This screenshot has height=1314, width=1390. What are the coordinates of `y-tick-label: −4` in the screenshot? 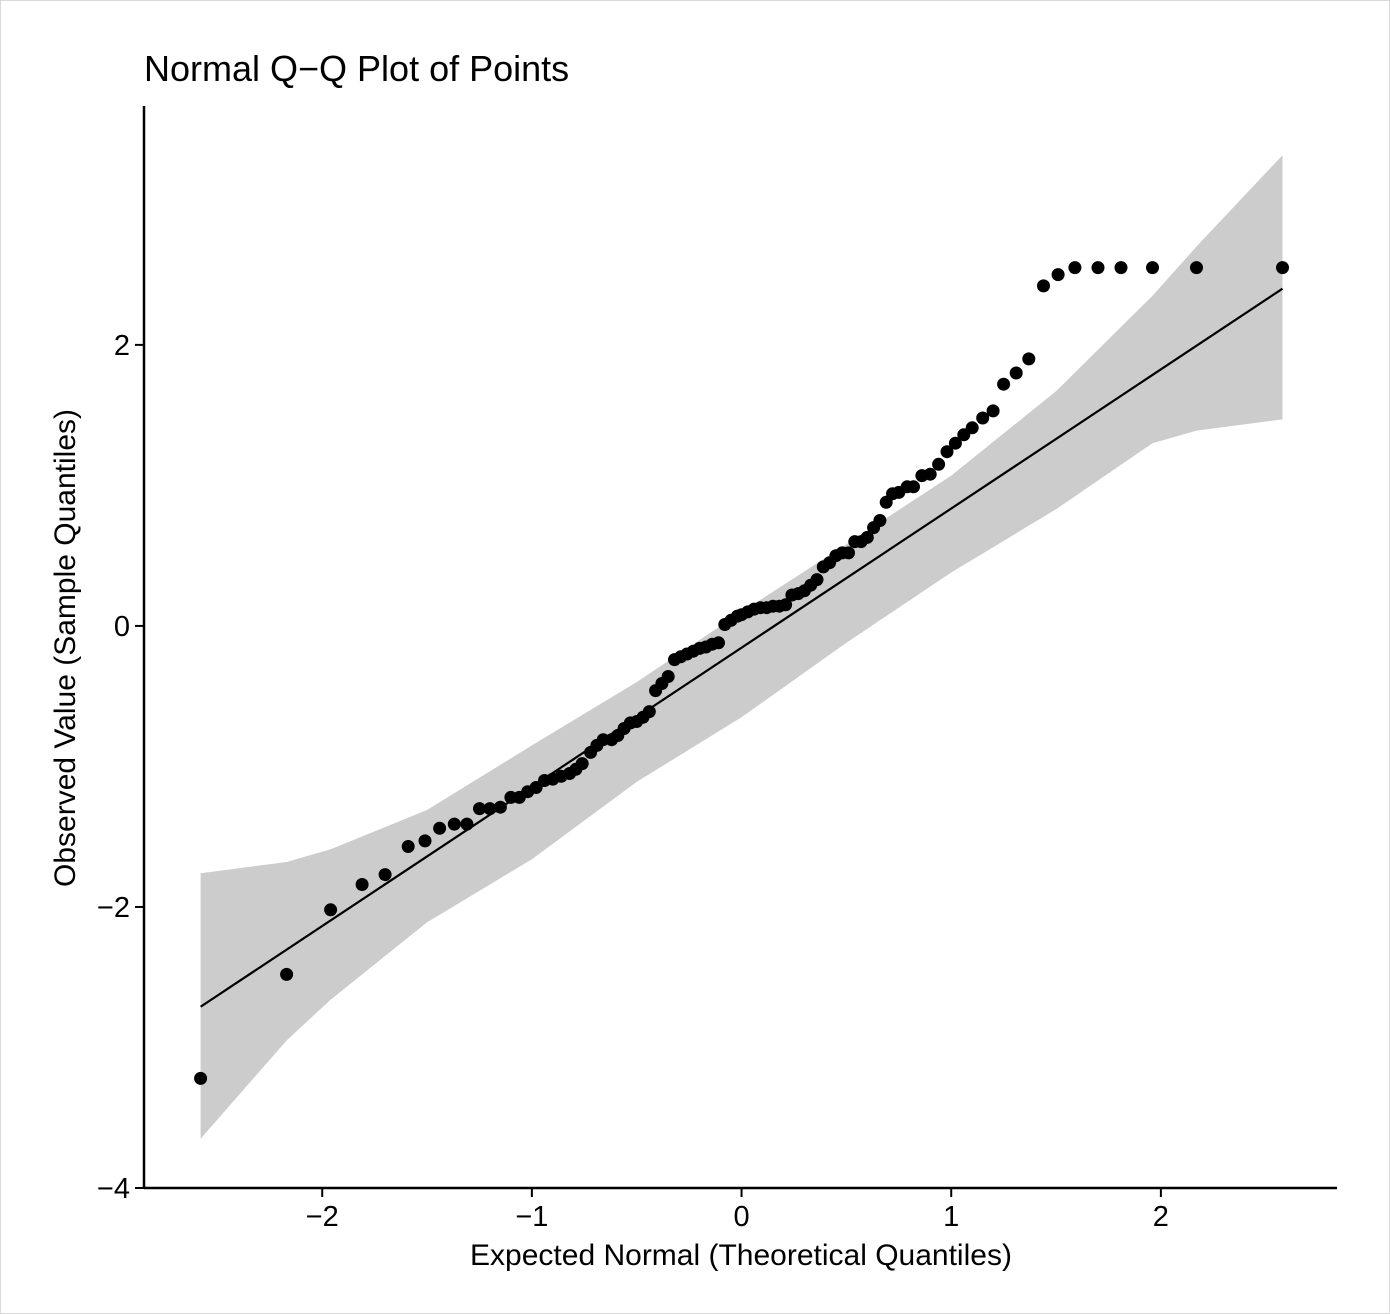 It's located at (113, 1189).